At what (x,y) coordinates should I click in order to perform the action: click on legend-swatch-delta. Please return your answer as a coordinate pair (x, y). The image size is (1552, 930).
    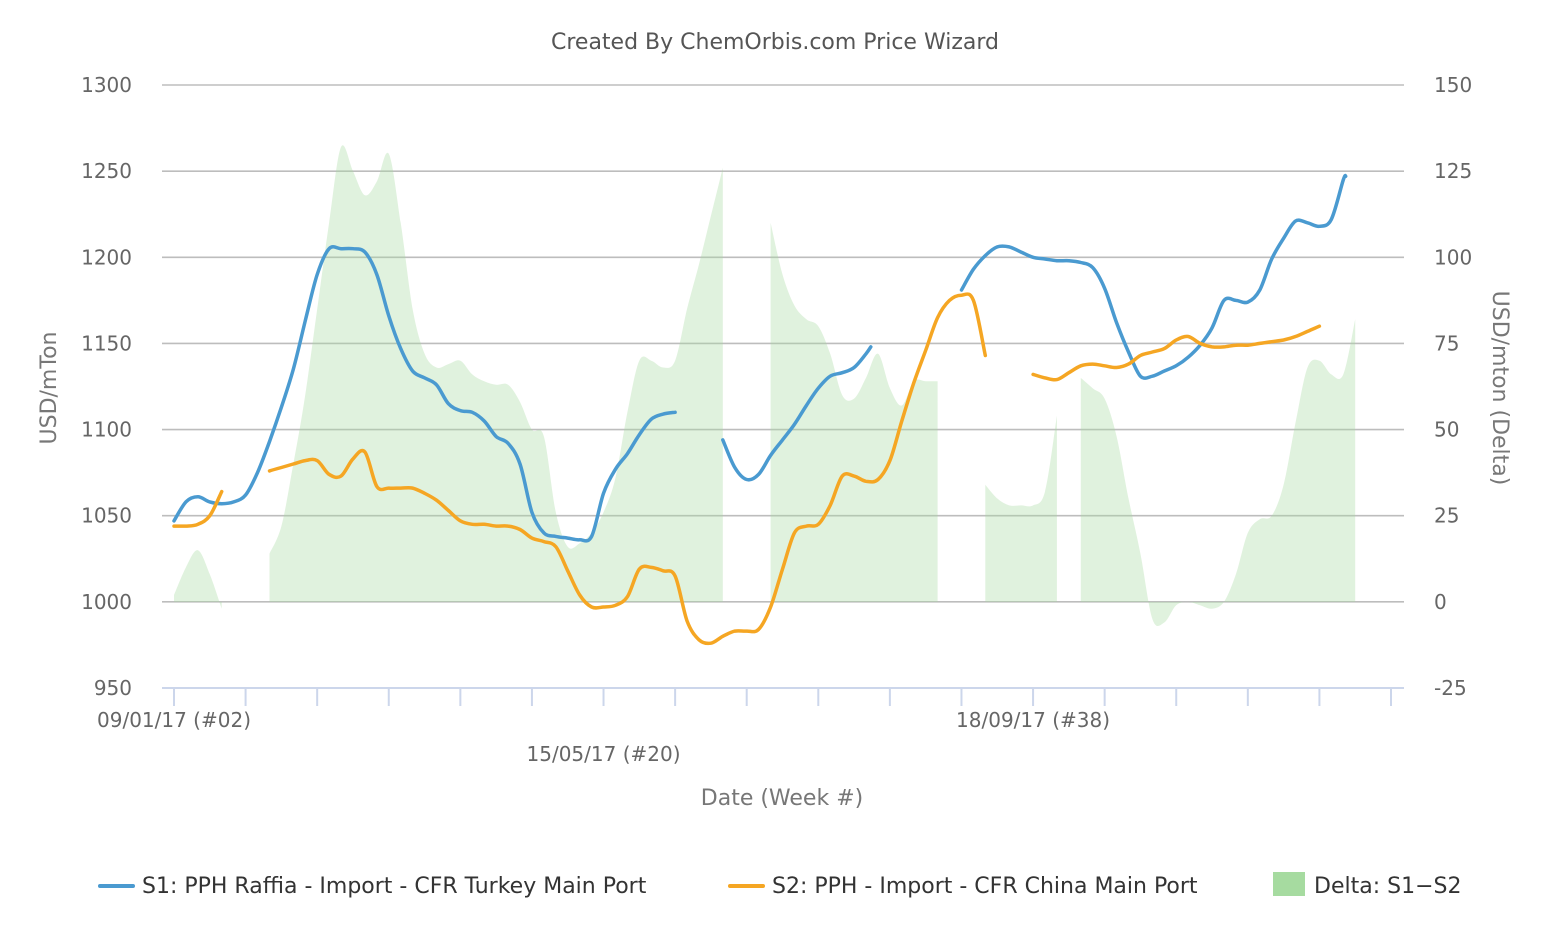
    Looking at the image, I should click on (1289, 884).